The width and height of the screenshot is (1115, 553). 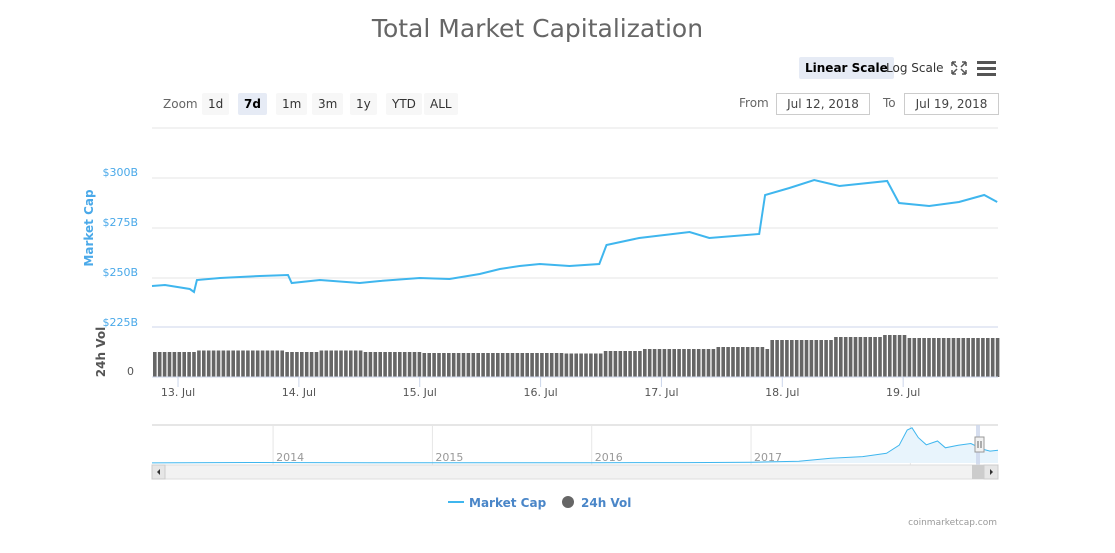 What do you see at coordinates (596, 503) in the screenshot?
I see `legend-item-24h-vol: 24h Vol` at bounding box center [596, 503].